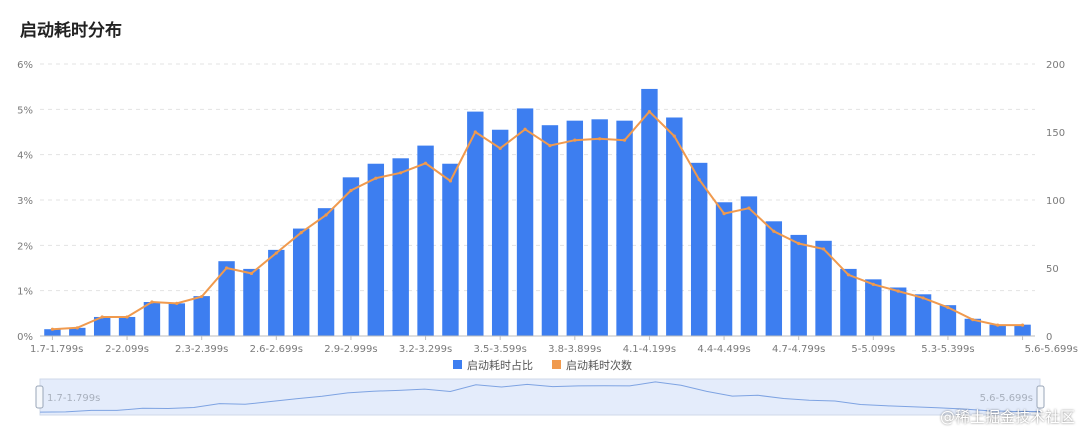  What do you see at coordinates (201, 349) in the screenshot?
I see `x-tick-label: 2.3-2.399s` at bounding box center [201, 349].